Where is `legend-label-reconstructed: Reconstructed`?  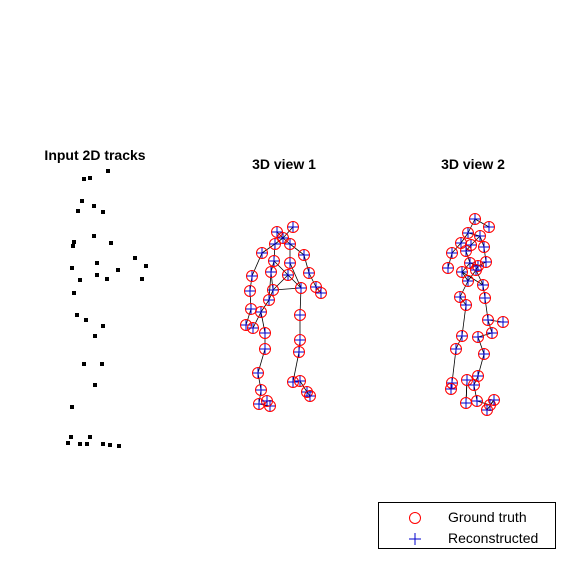 legend-label-reconstructed: Reconstructed is located at coordinates (493, 538).